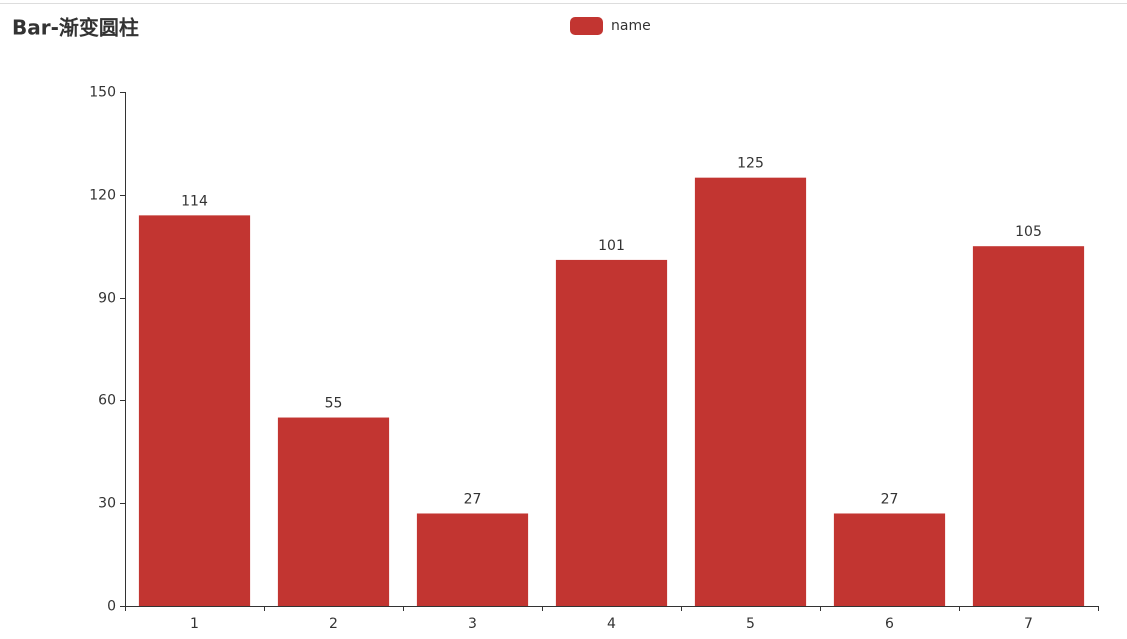 Image resolution: width=1127 pixels, height=639 pixels. Describe the element at coordinates (889, 624) in the screenshot. I see `x-tick-label: 6` at that location.